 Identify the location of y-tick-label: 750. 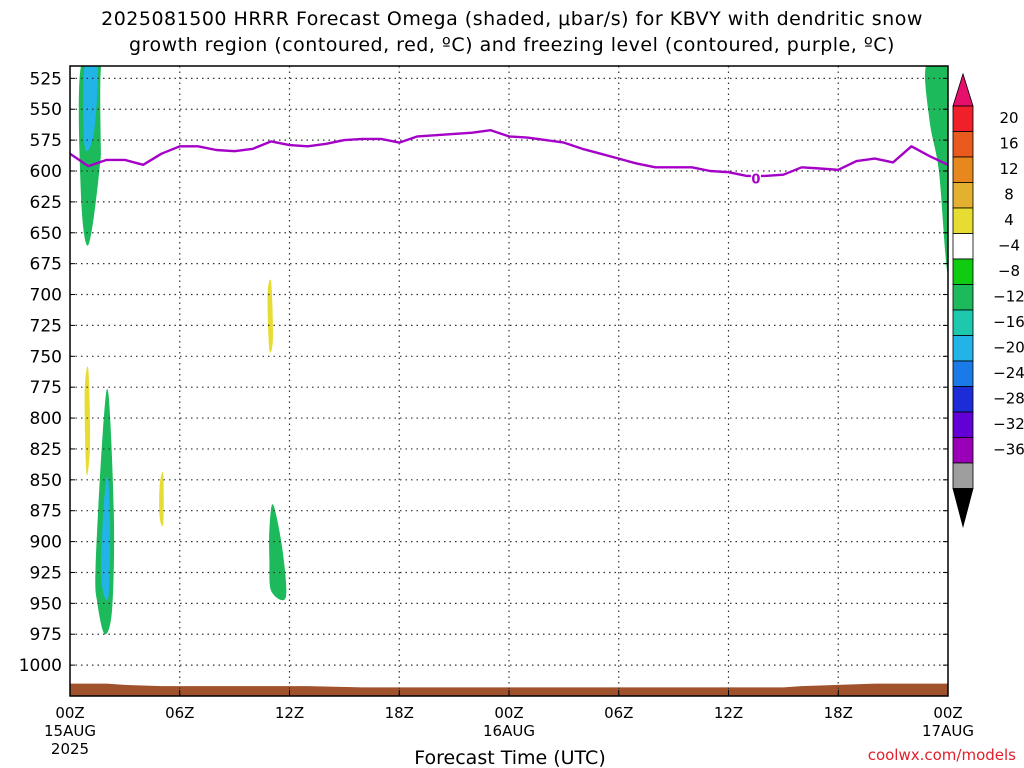
(46, 357).